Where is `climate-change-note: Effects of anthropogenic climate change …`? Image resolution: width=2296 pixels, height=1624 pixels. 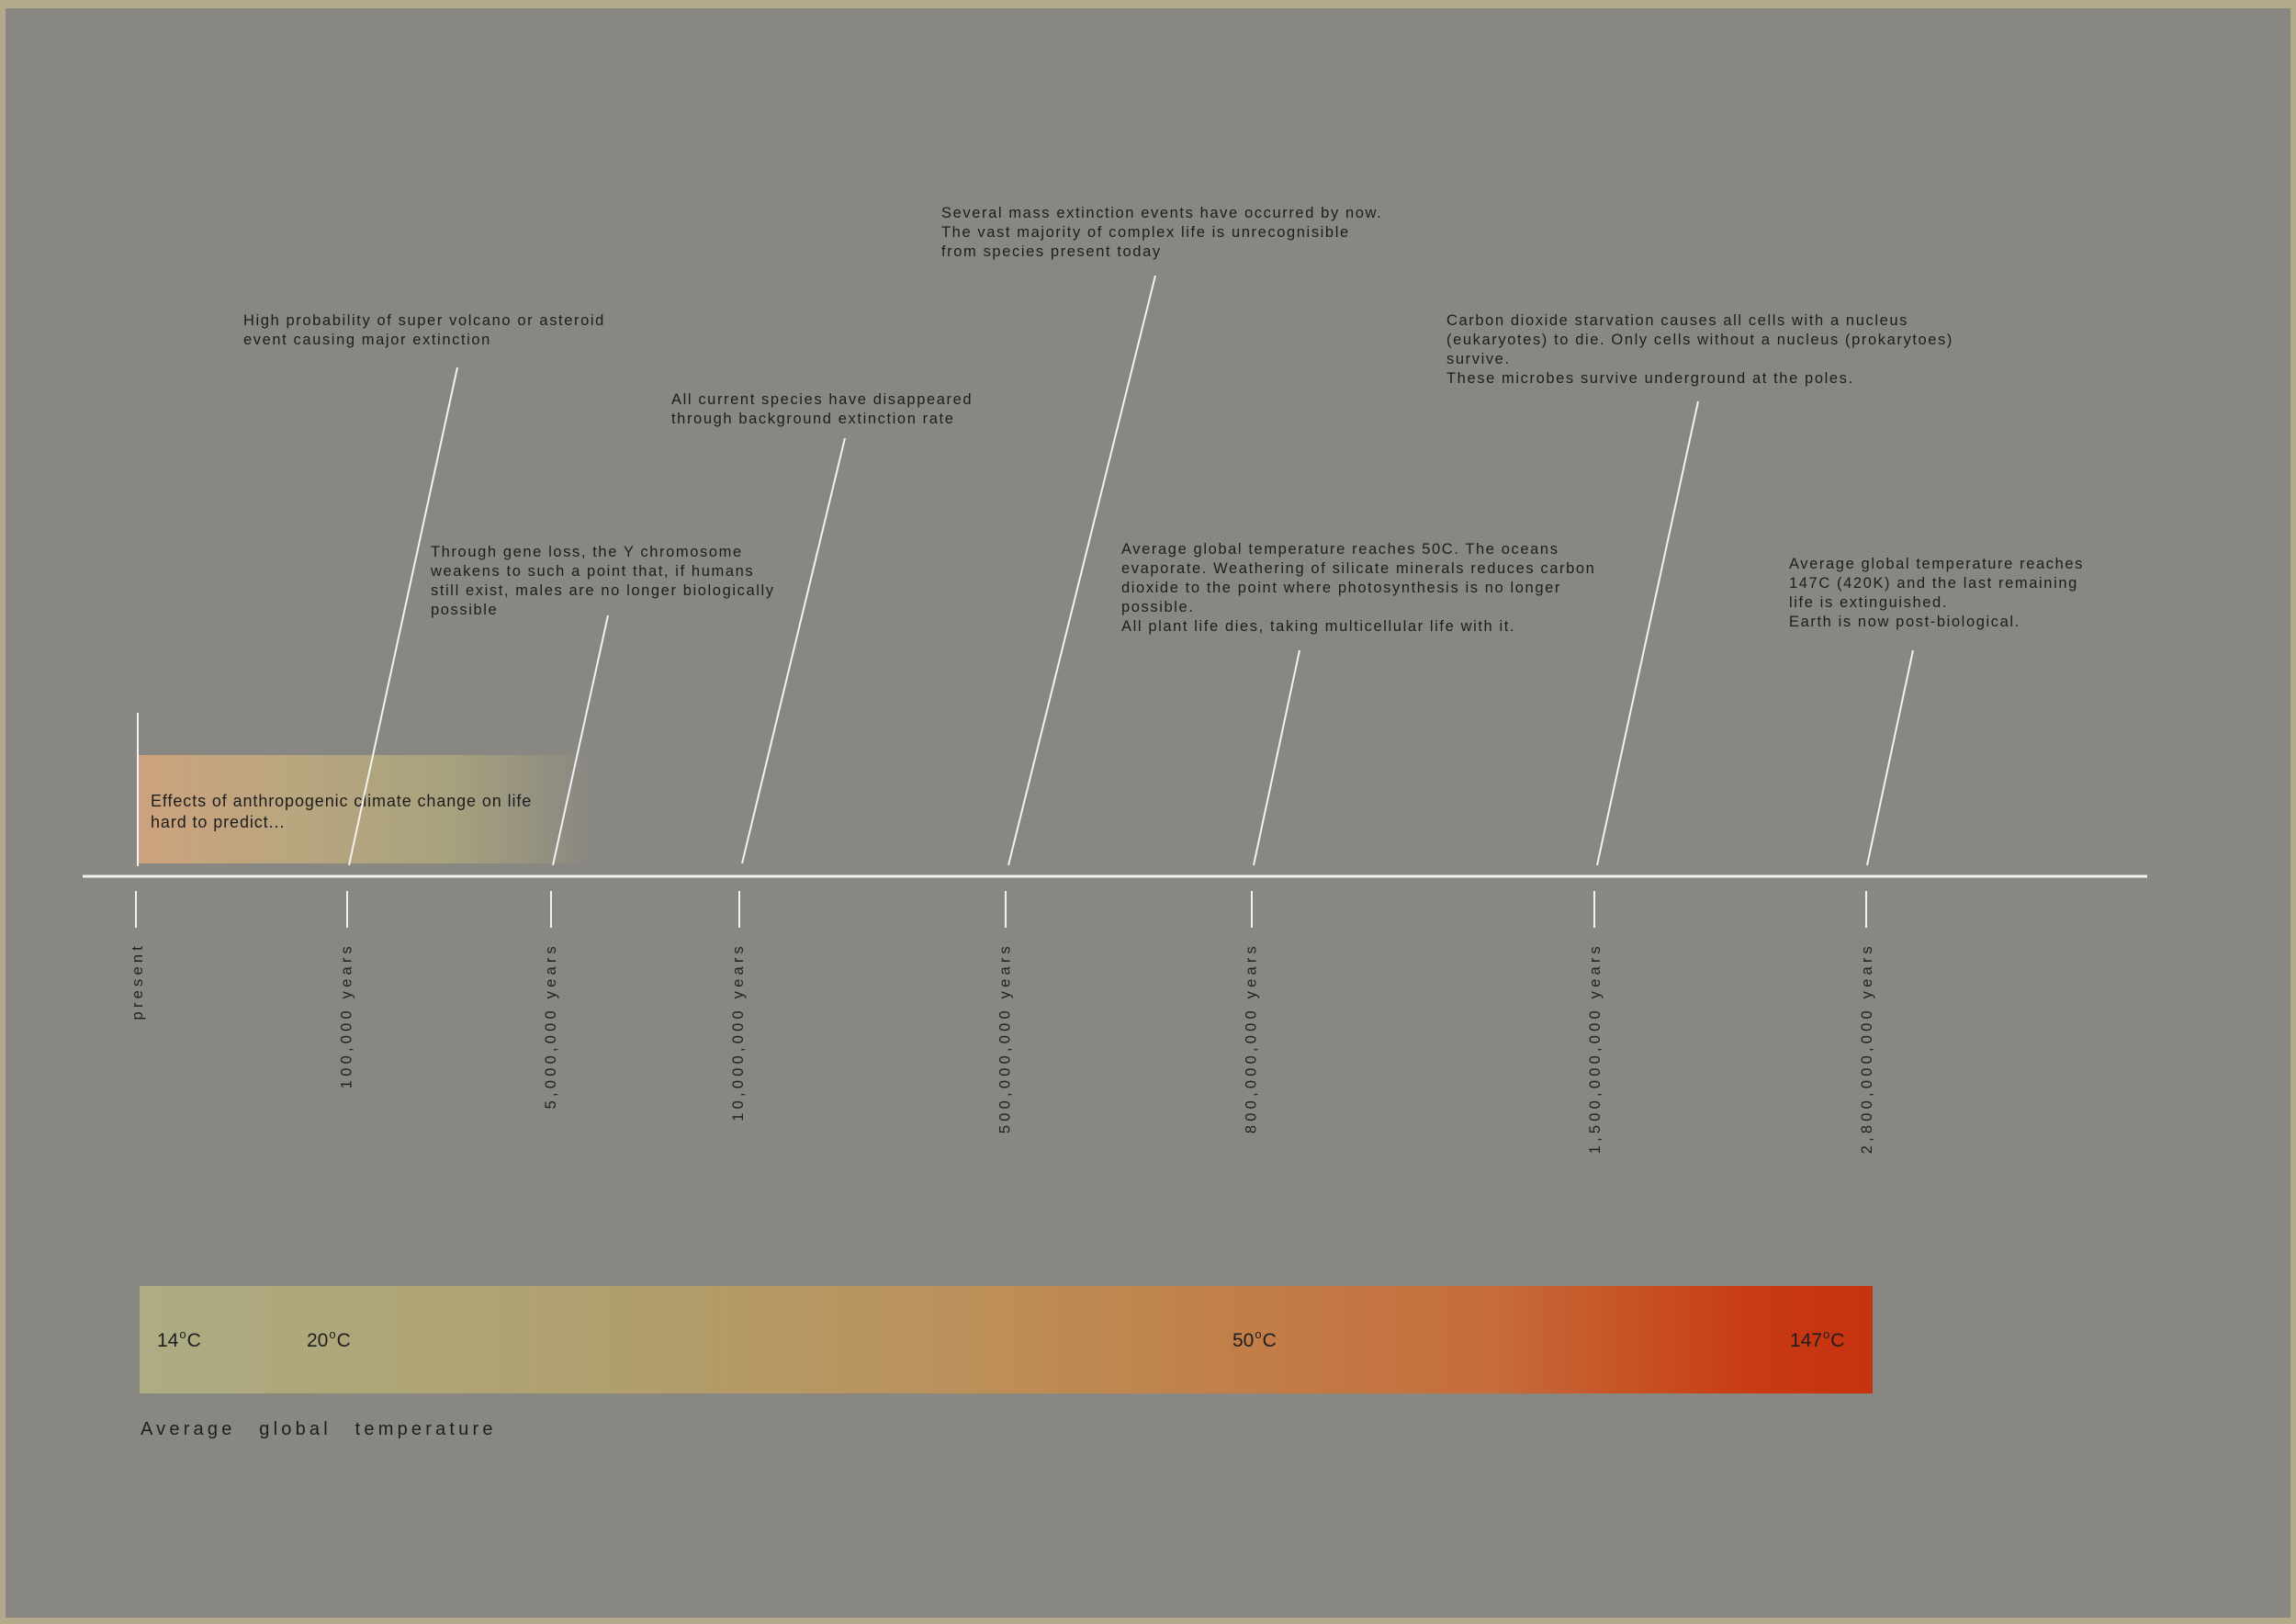
climate-change-note: Effects of anthropogenic climate change … is located at coordinates (342, 811).